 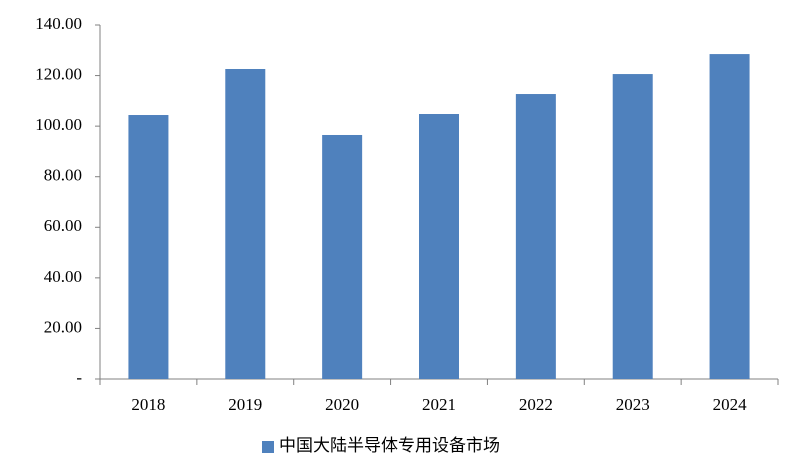 What do you see at coordinates (342, 404) in the screenshot?
I see `x-tick-label: 2020` at bounding box center [342, 404].